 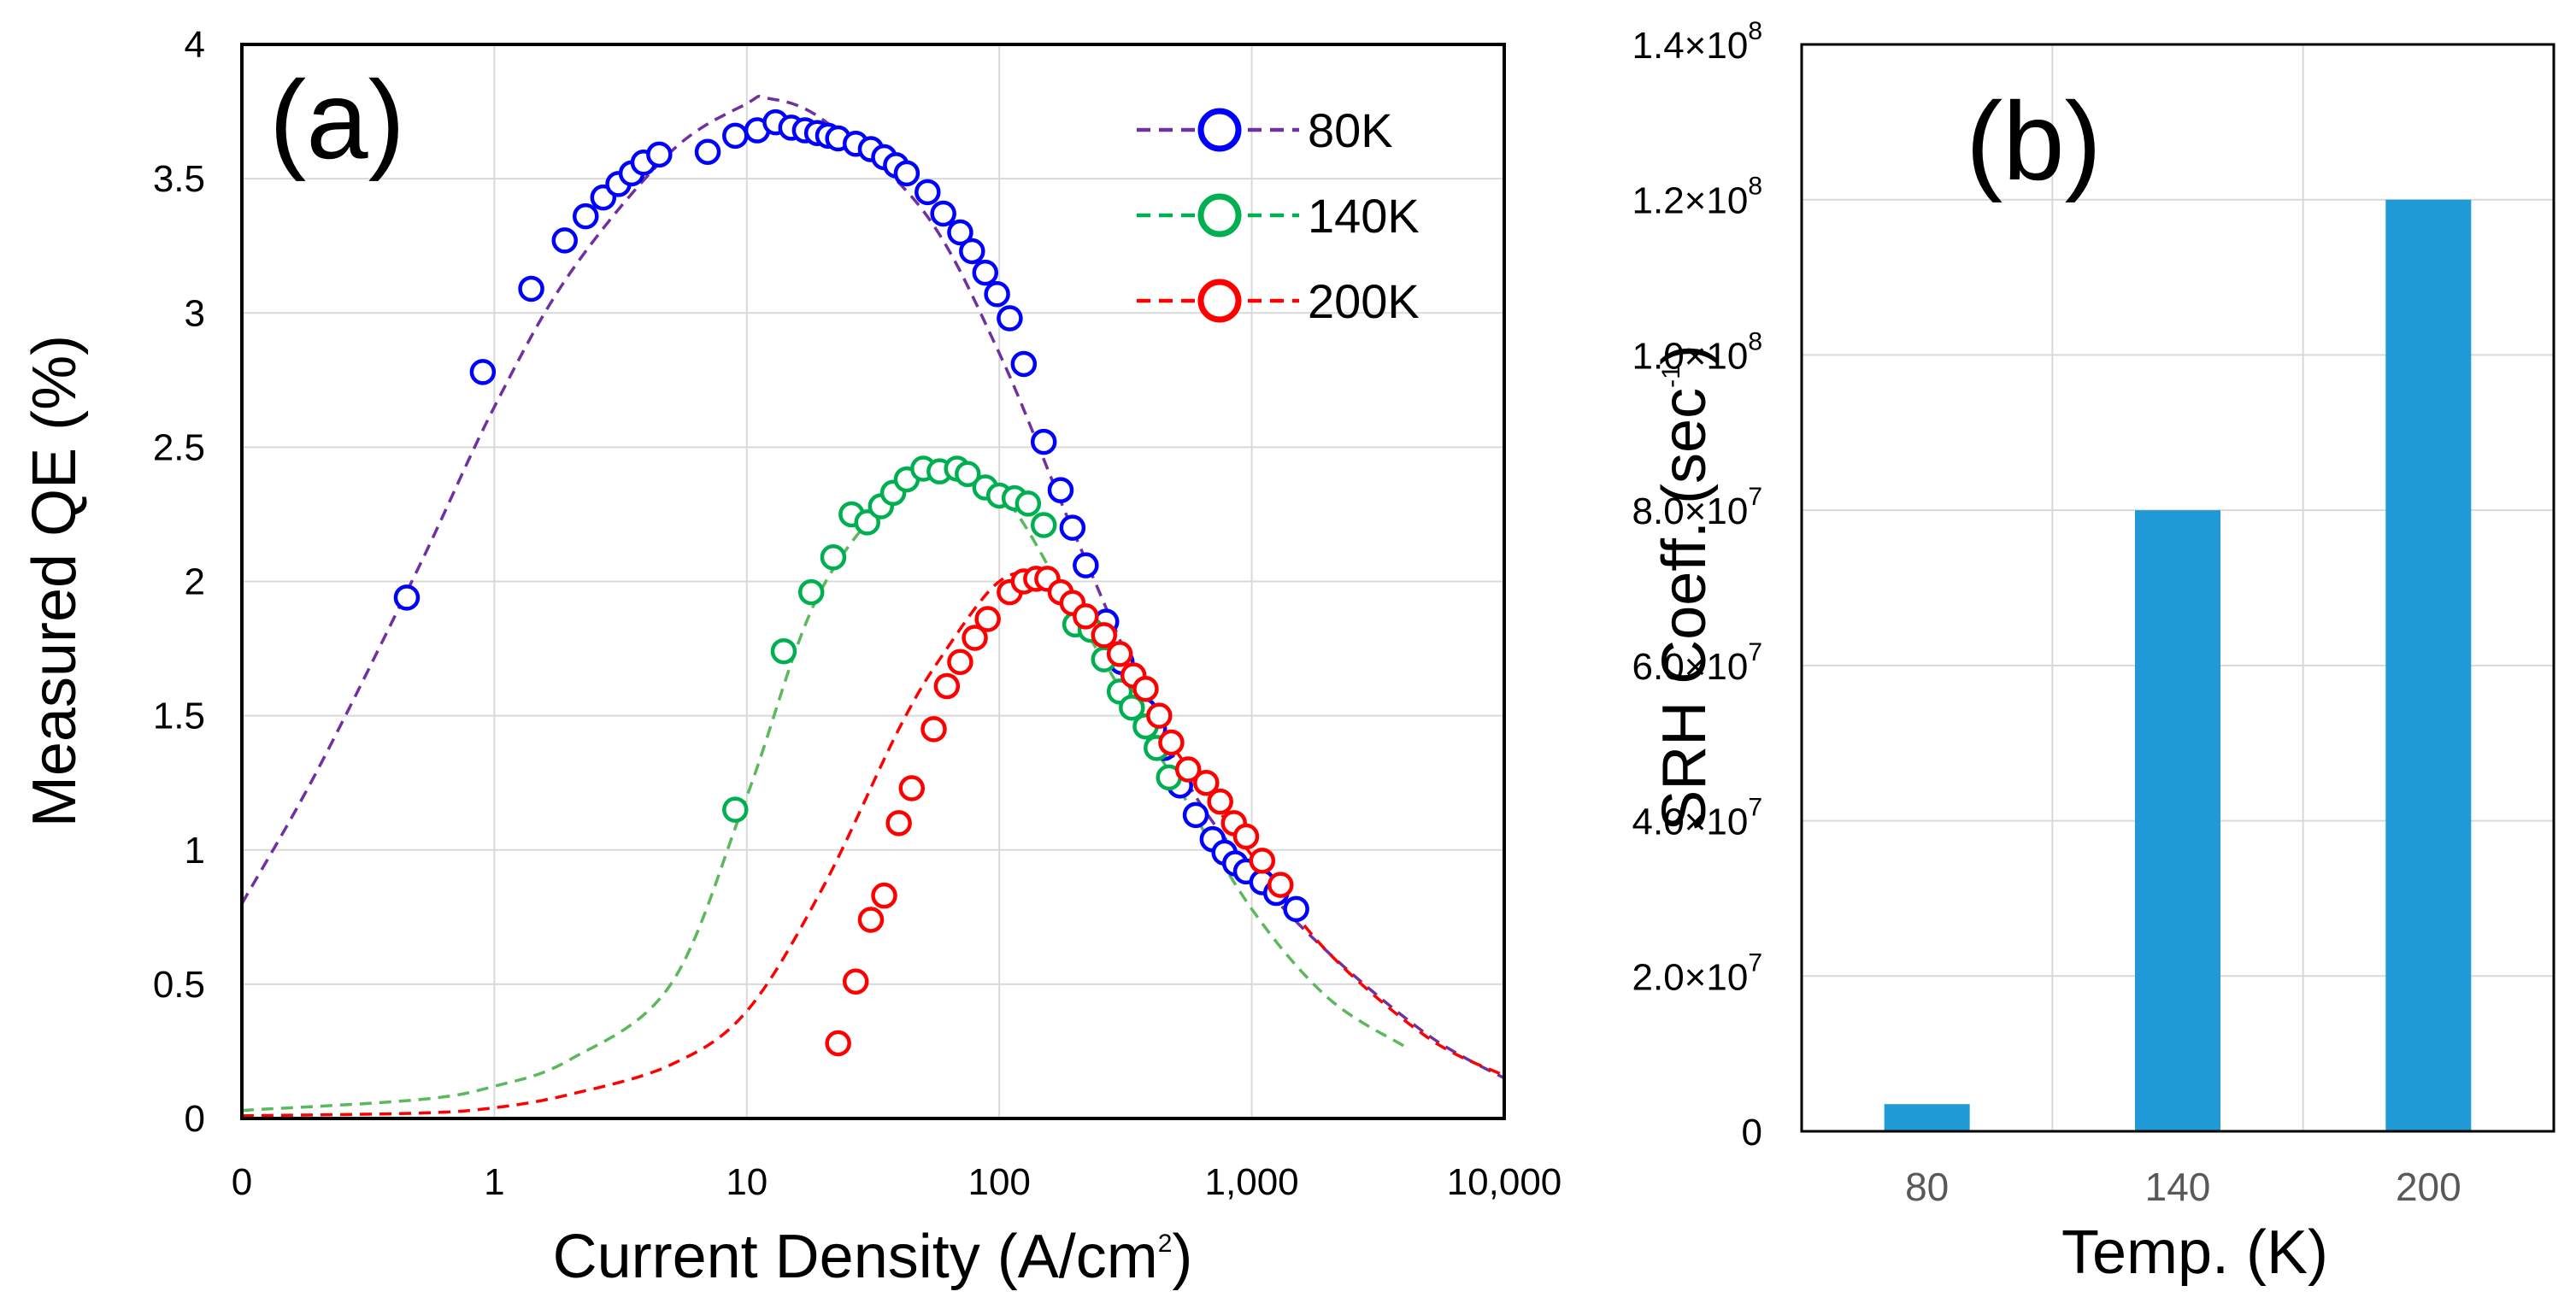 What do you see at coordinates (1219, 301) in the screenshot?
I see `legend-marker-200k` at bounding box center [1219, 301].